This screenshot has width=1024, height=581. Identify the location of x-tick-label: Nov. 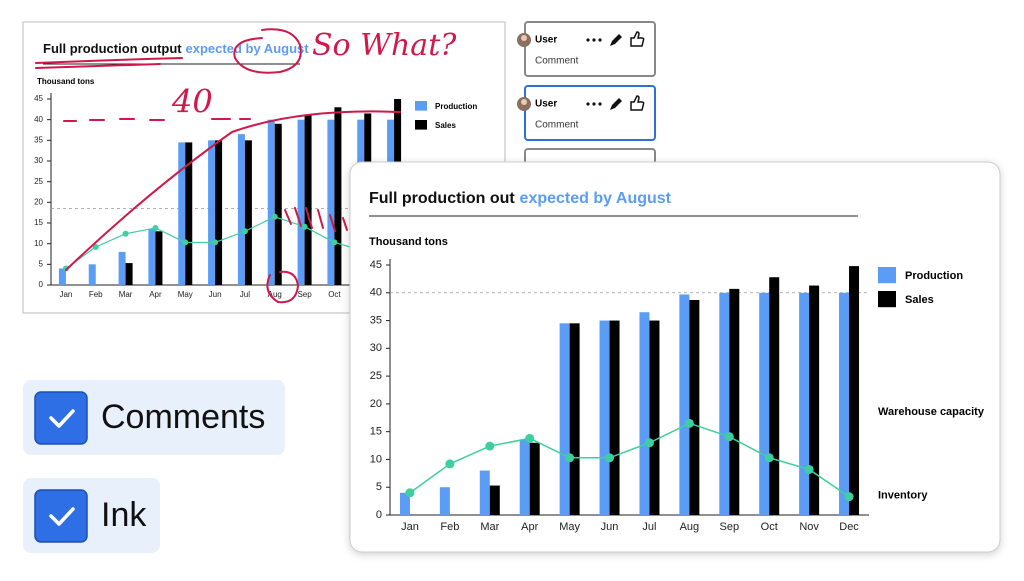
(809, 527).